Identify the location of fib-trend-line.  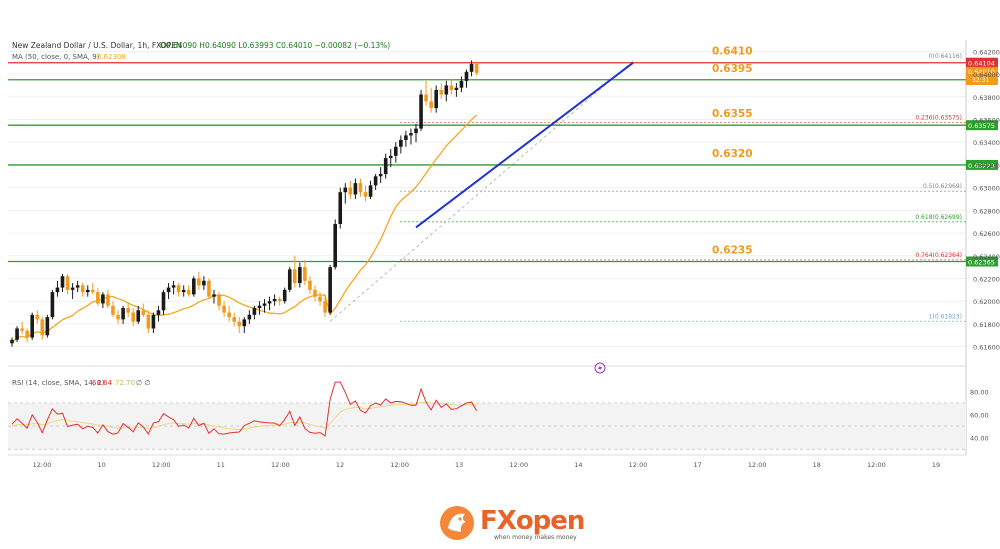
(481, 191).